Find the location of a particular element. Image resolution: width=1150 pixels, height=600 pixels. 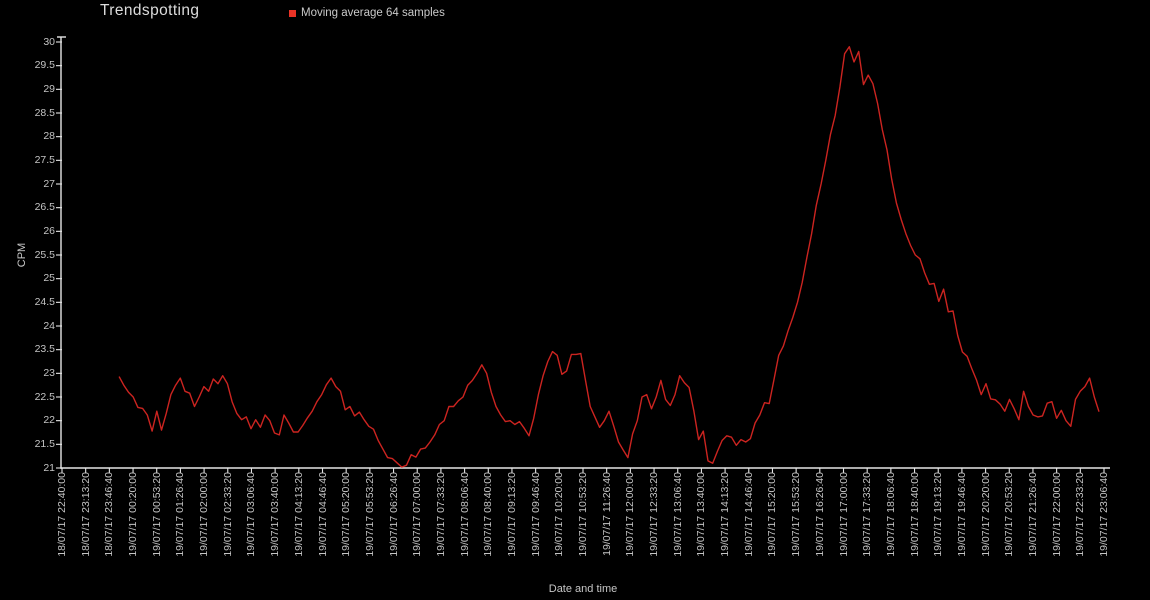

y-tick-label: 21.5 is located at coordinates (44, 443).